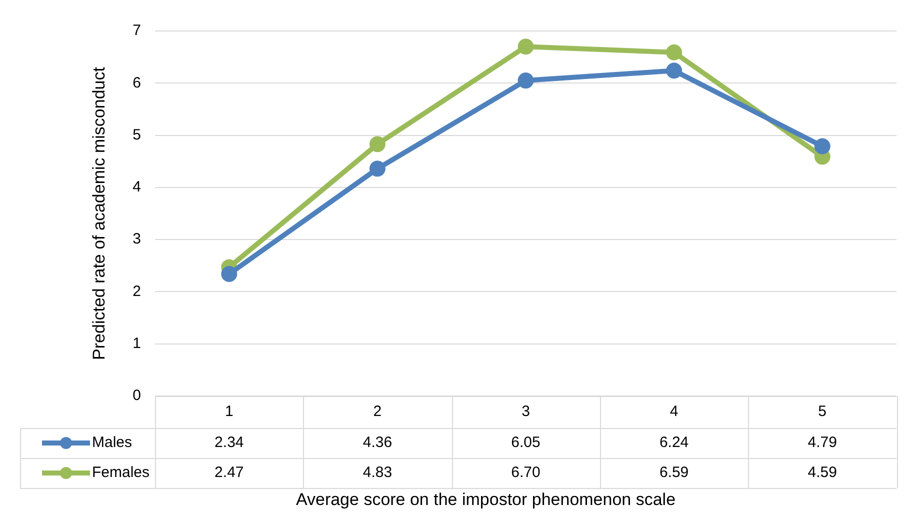 This screenshot has width=907, height=519. What do you see at coordinates (525, 473) in the screenshot?
I see `data-label: 6.70` at bounding box center [525, 473].